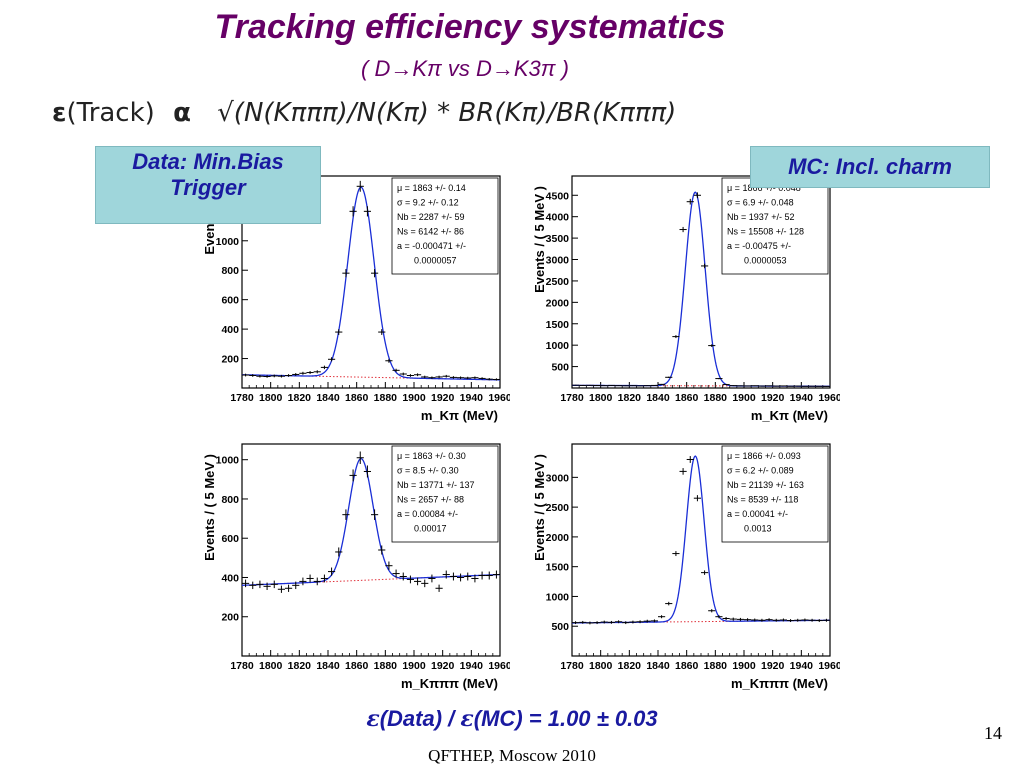 The image size is (1024, 768). What do you see at coordinates (110, 113) in the screenshot?
I see `formula-track: (Track)` at bounding box center [110, 113].